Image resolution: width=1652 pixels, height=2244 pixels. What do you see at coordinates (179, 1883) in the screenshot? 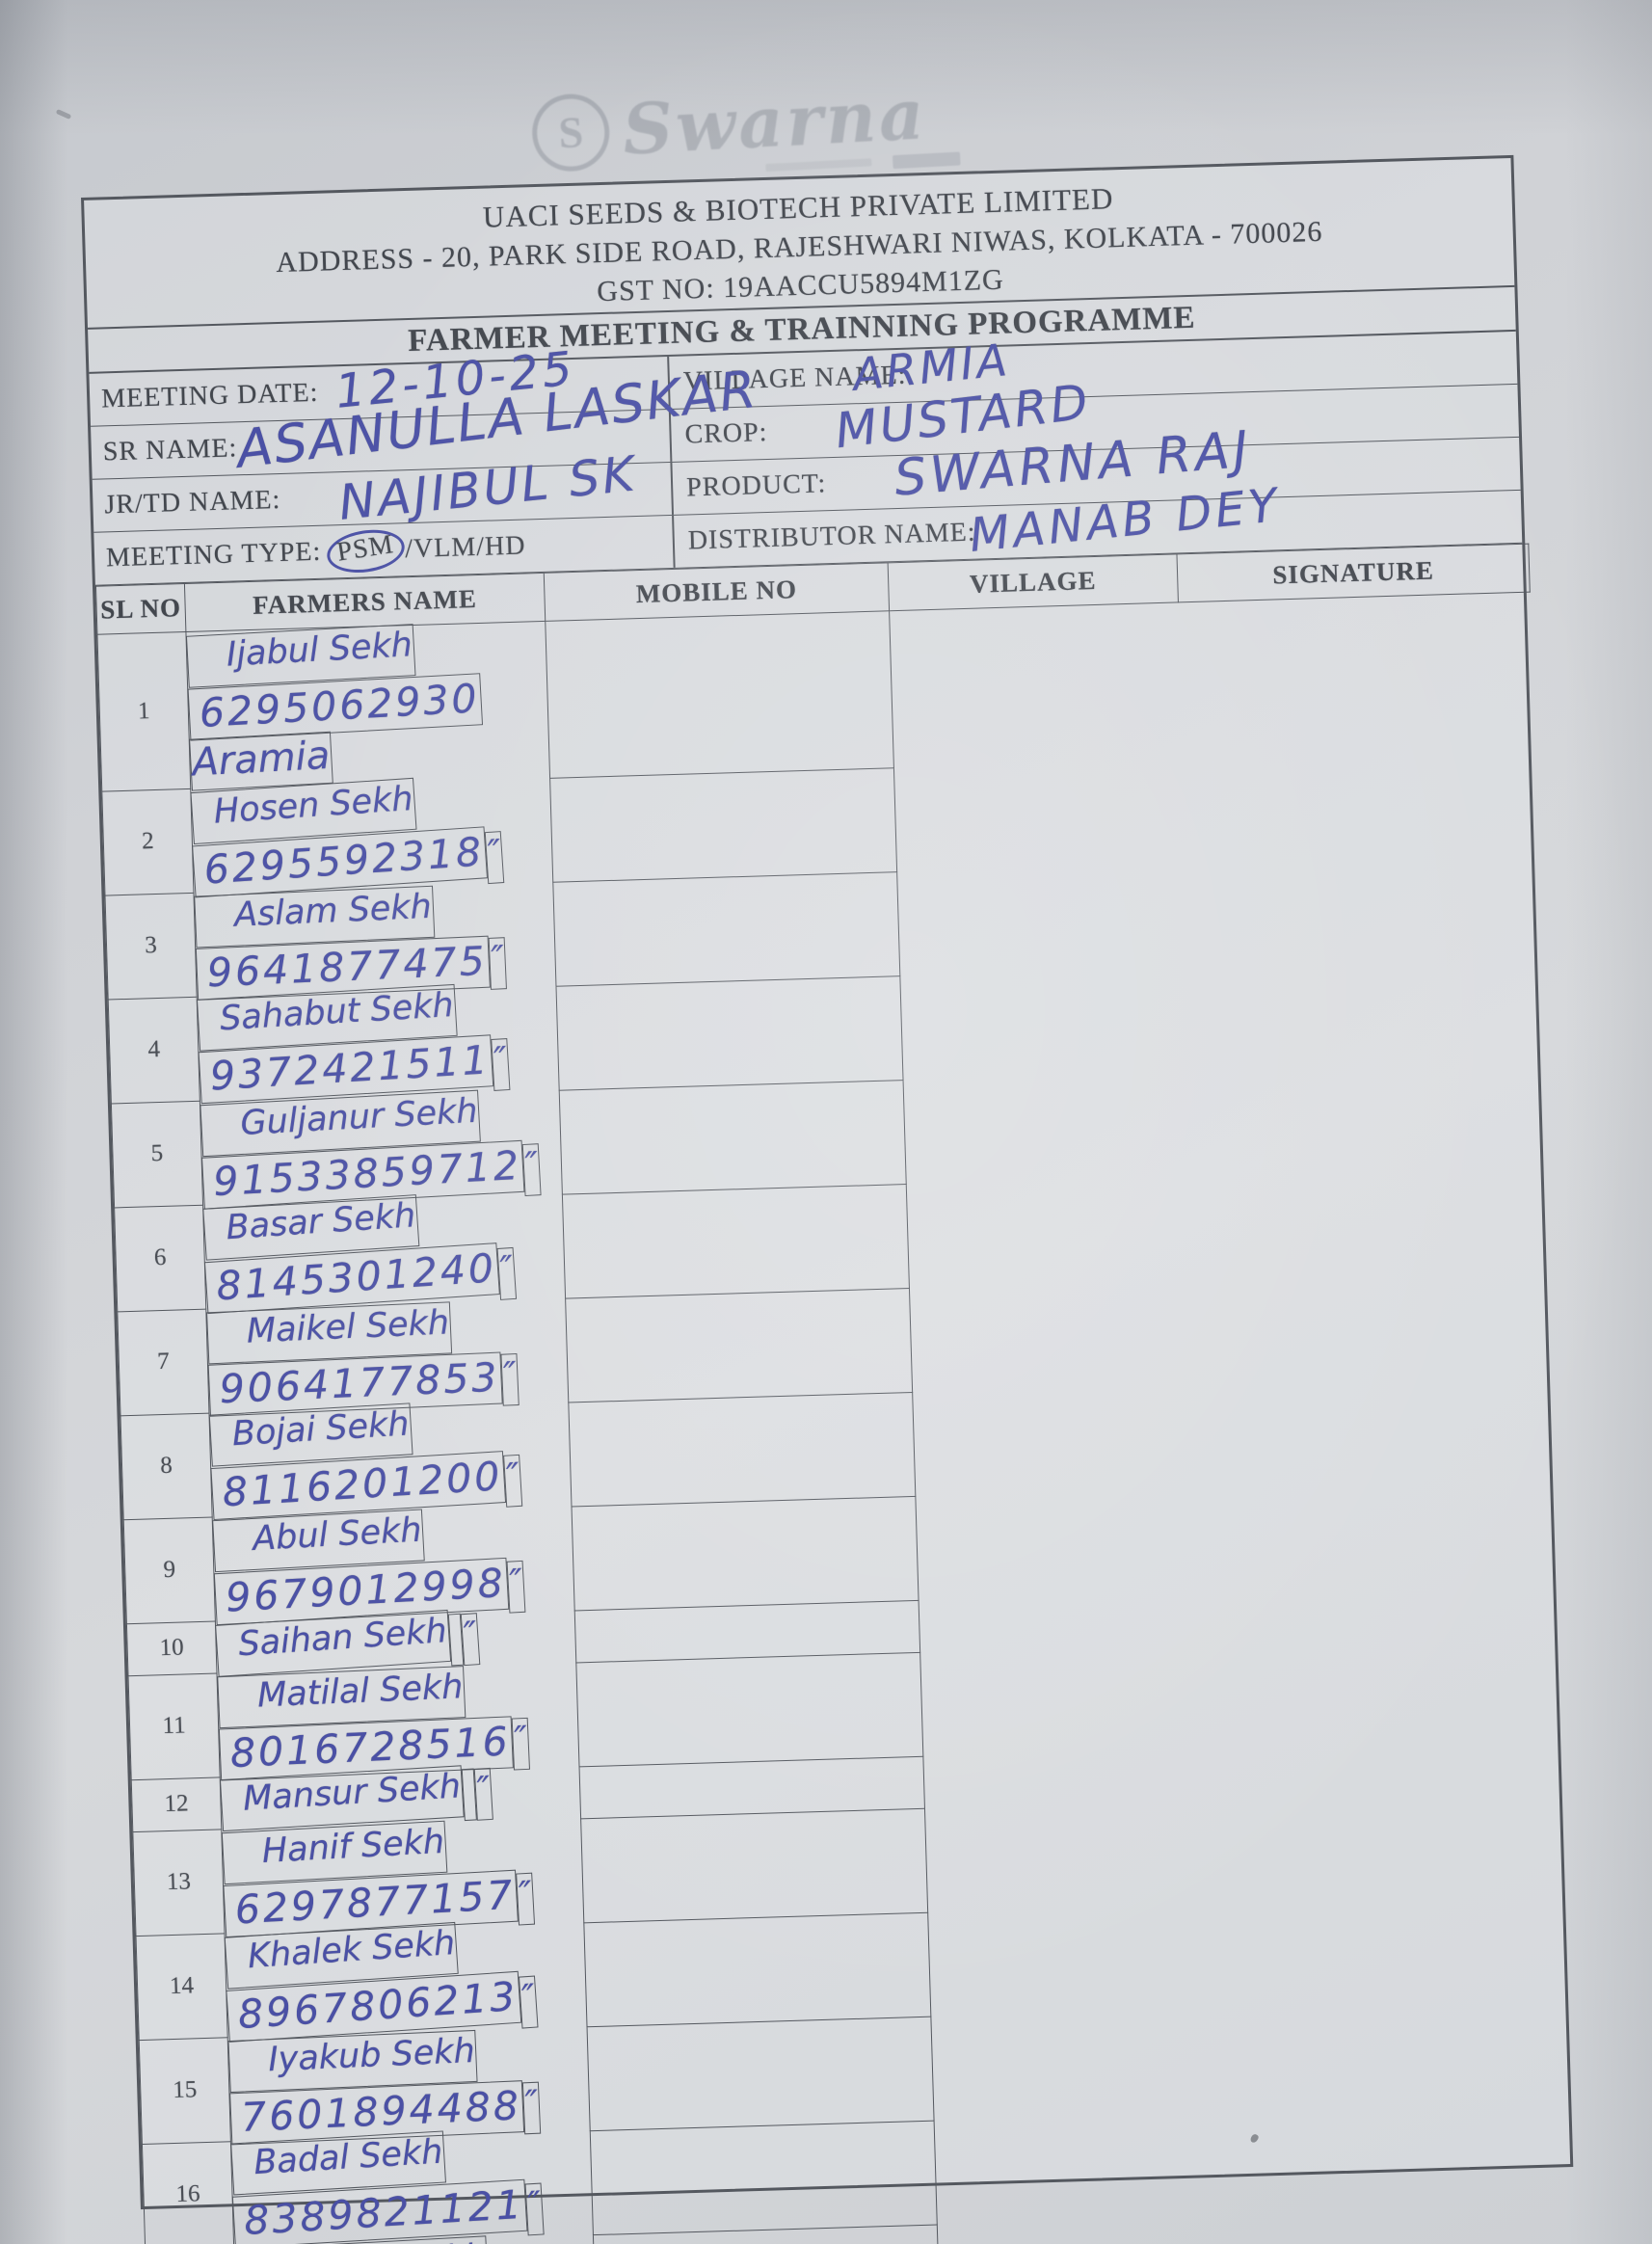
I see `sl-no-cell: 13` at bounding box center [179, 1883].